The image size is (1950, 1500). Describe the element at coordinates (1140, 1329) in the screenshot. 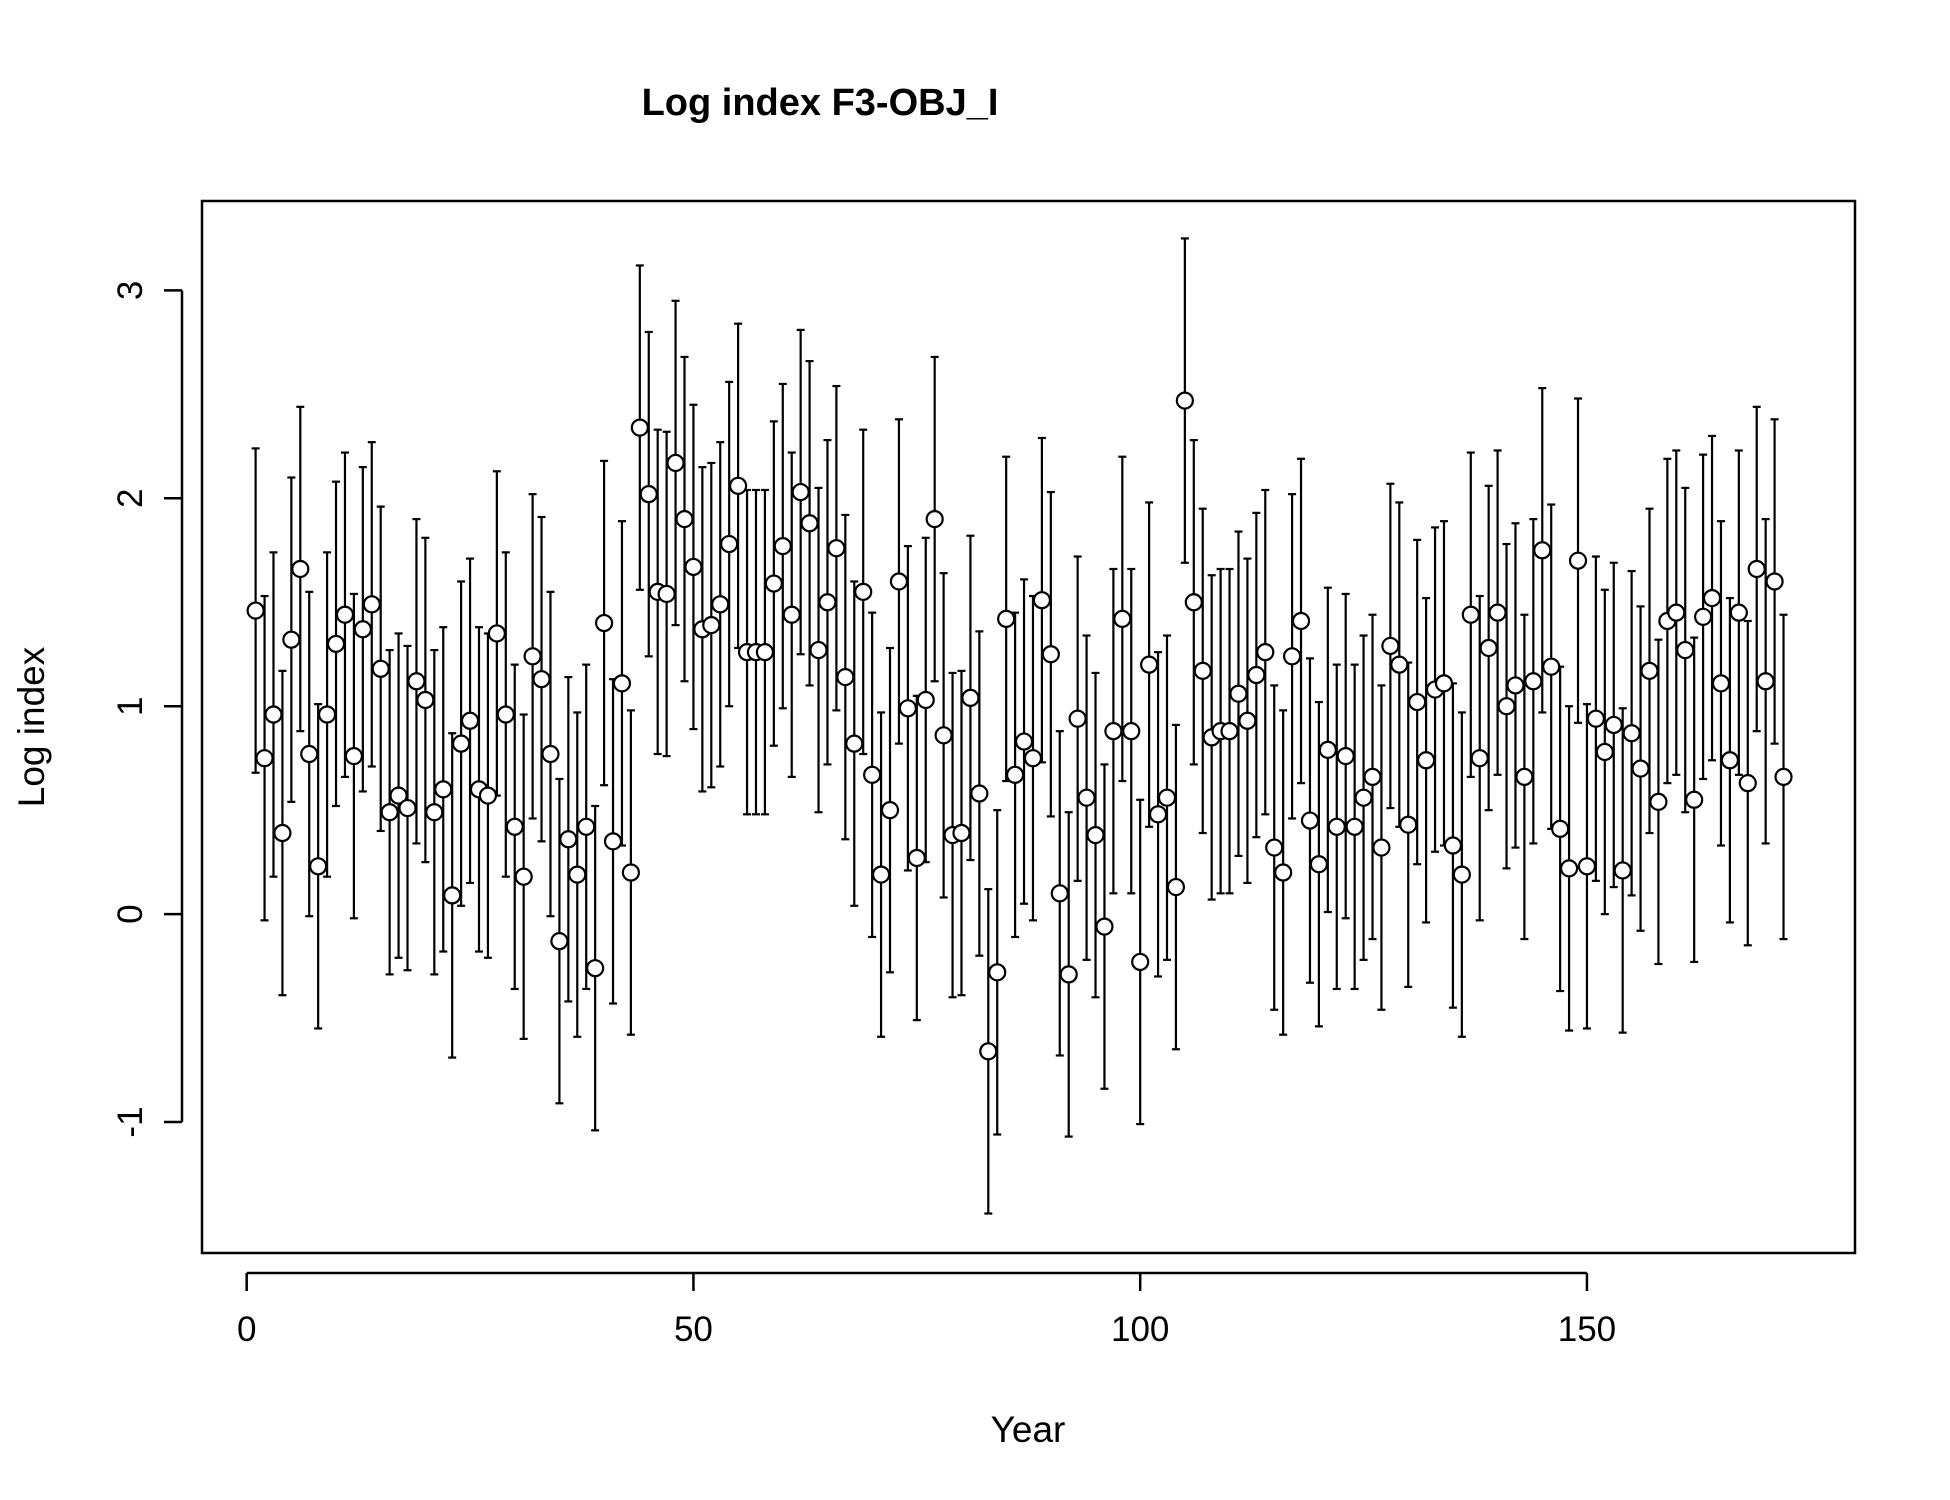

I see `x-tick-label: 100` at that location.